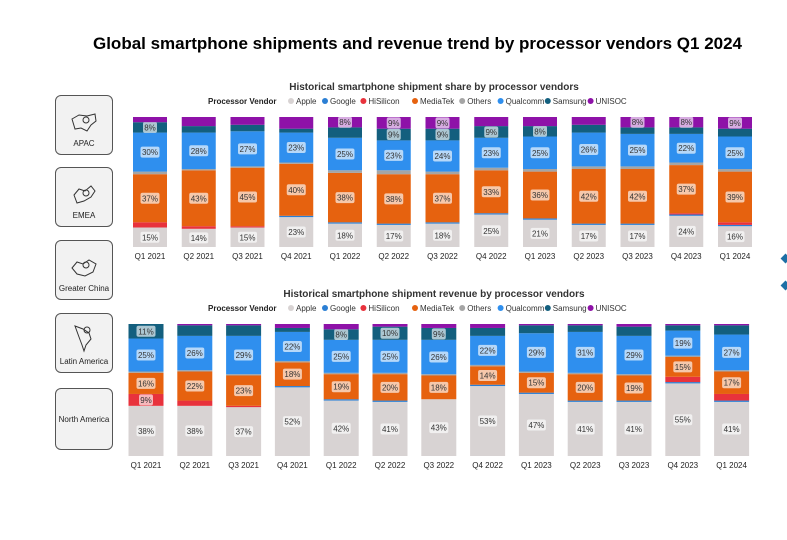 The width and height of the screenshot is (787, 540). What do you see at coordinates (442, 235) in the screenshot?
I see `data-label: 18%` at bounding box center [442, 235].